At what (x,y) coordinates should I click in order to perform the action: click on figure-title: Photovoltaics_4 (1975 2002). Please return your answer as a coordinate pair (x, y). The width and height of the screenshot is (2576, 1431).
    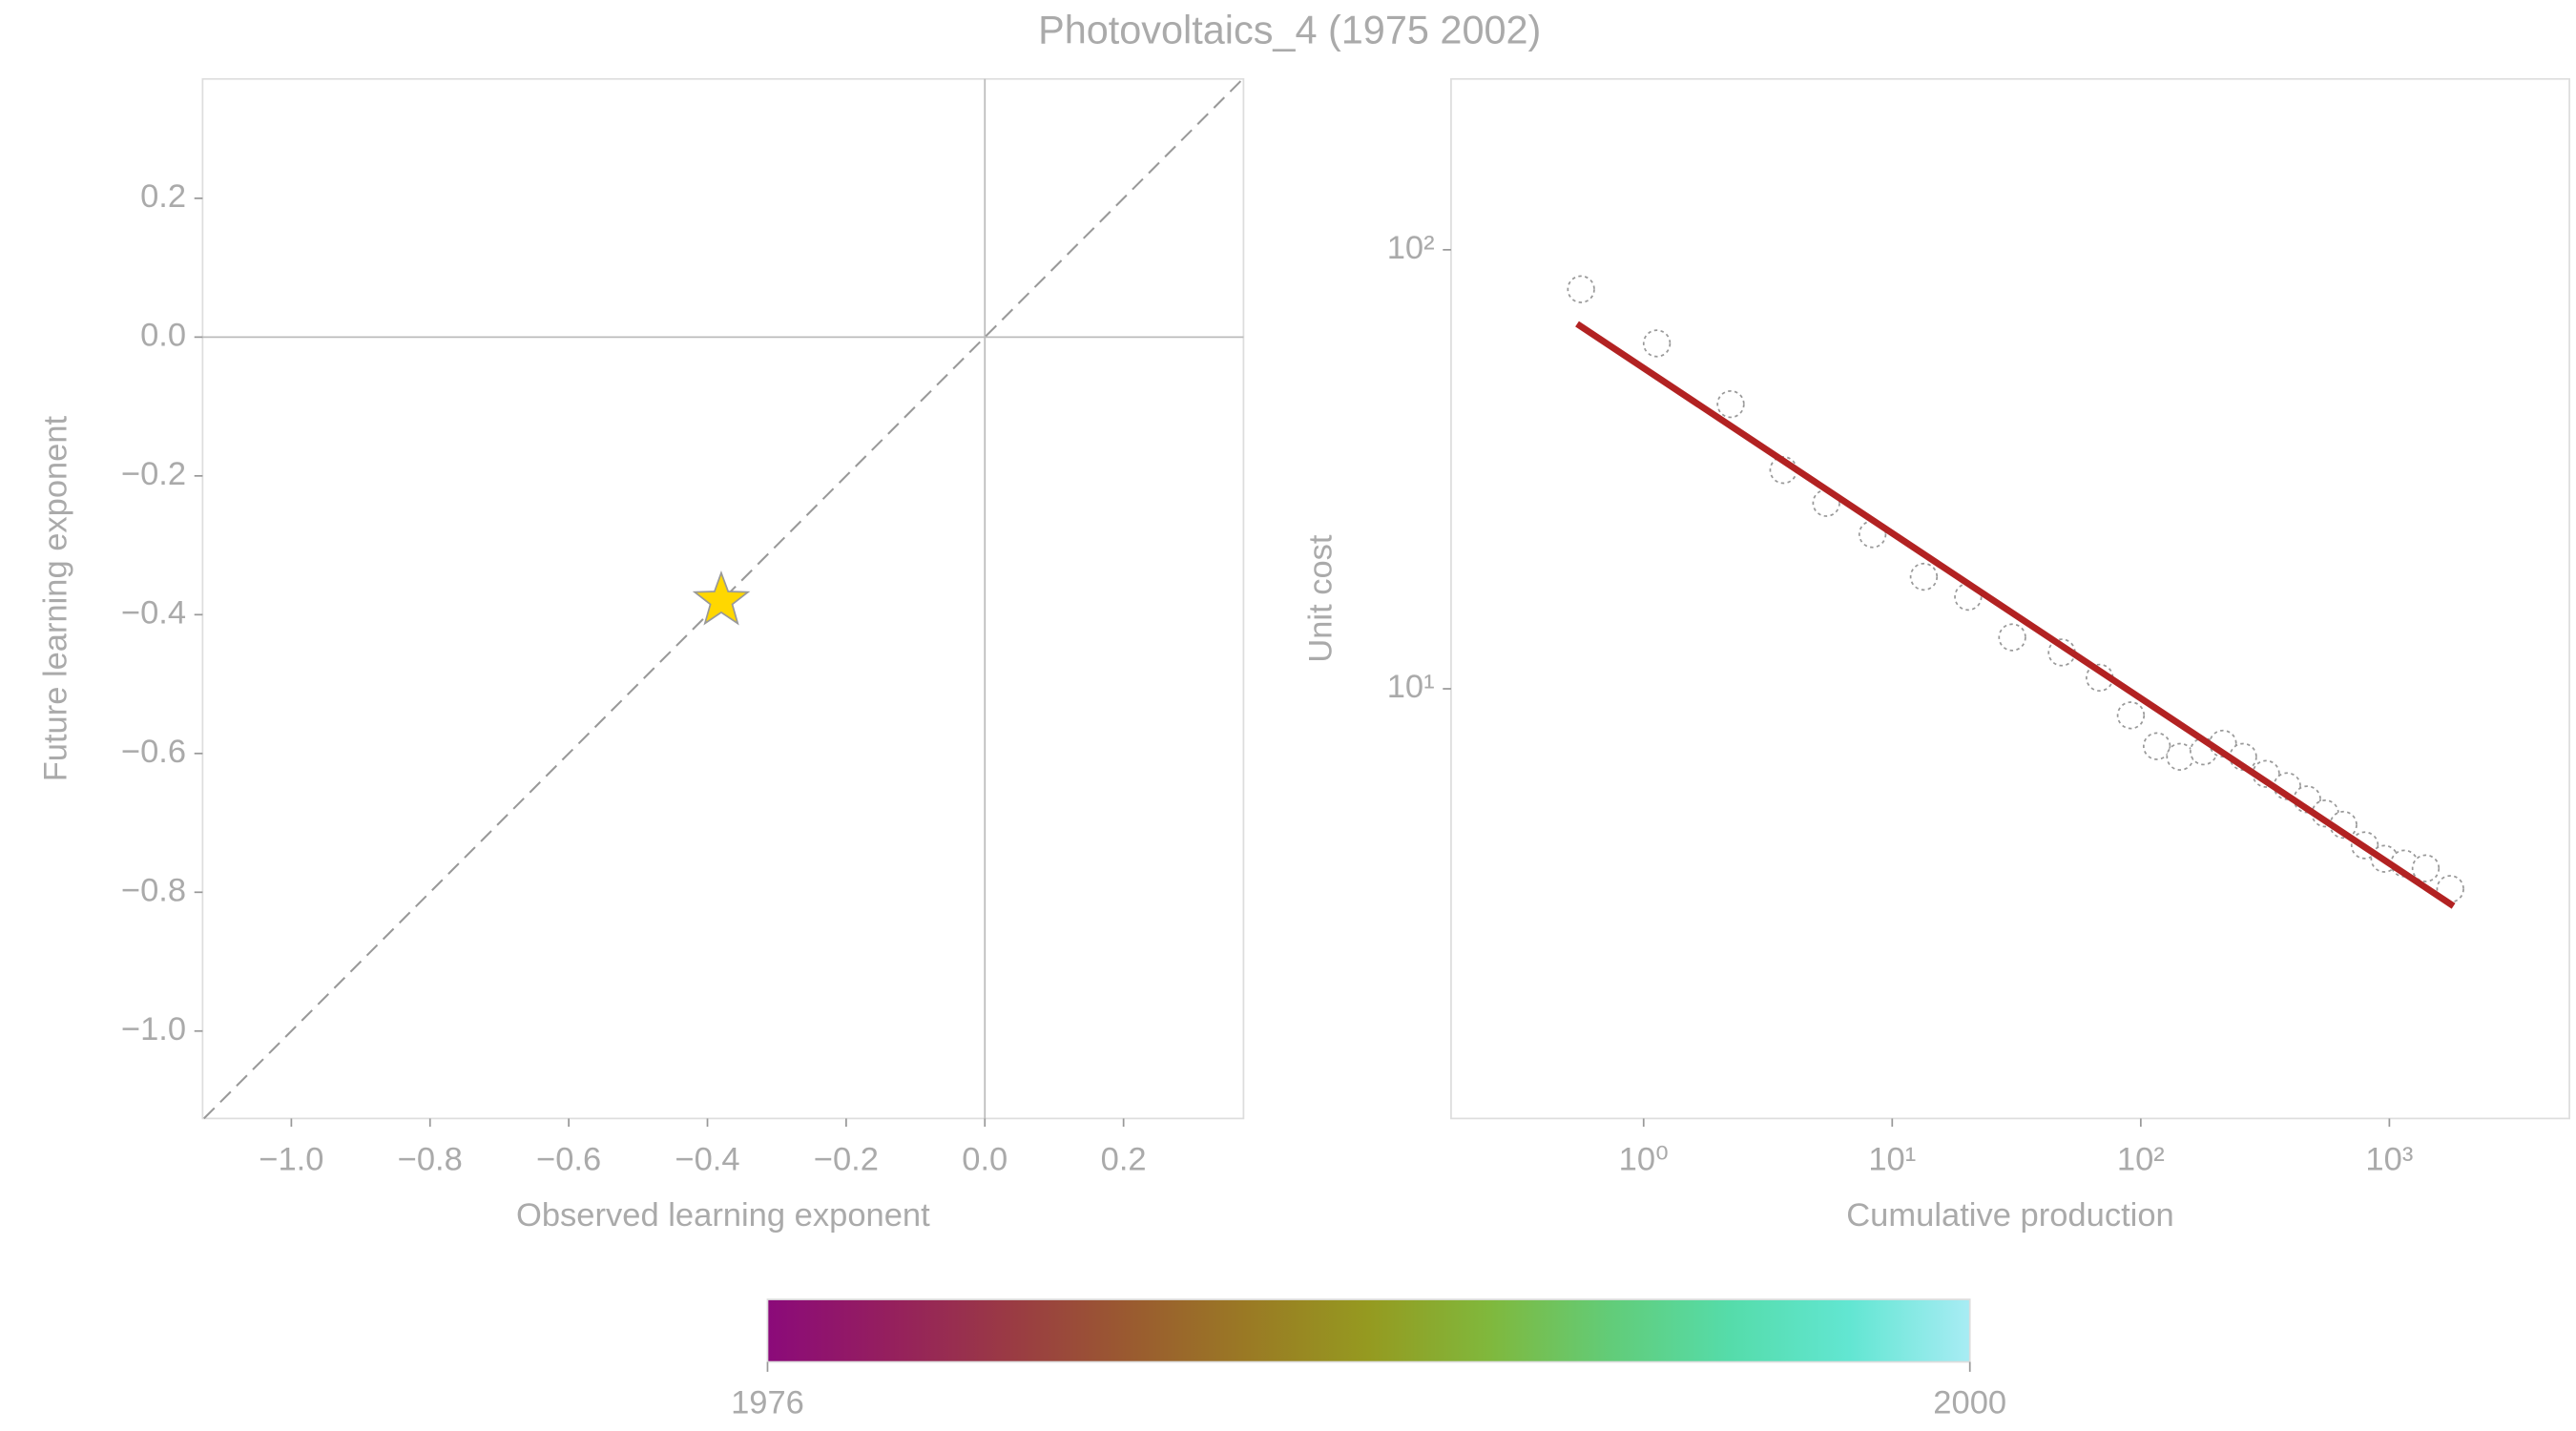
    Looking at the image, I should click on (1289, 30).